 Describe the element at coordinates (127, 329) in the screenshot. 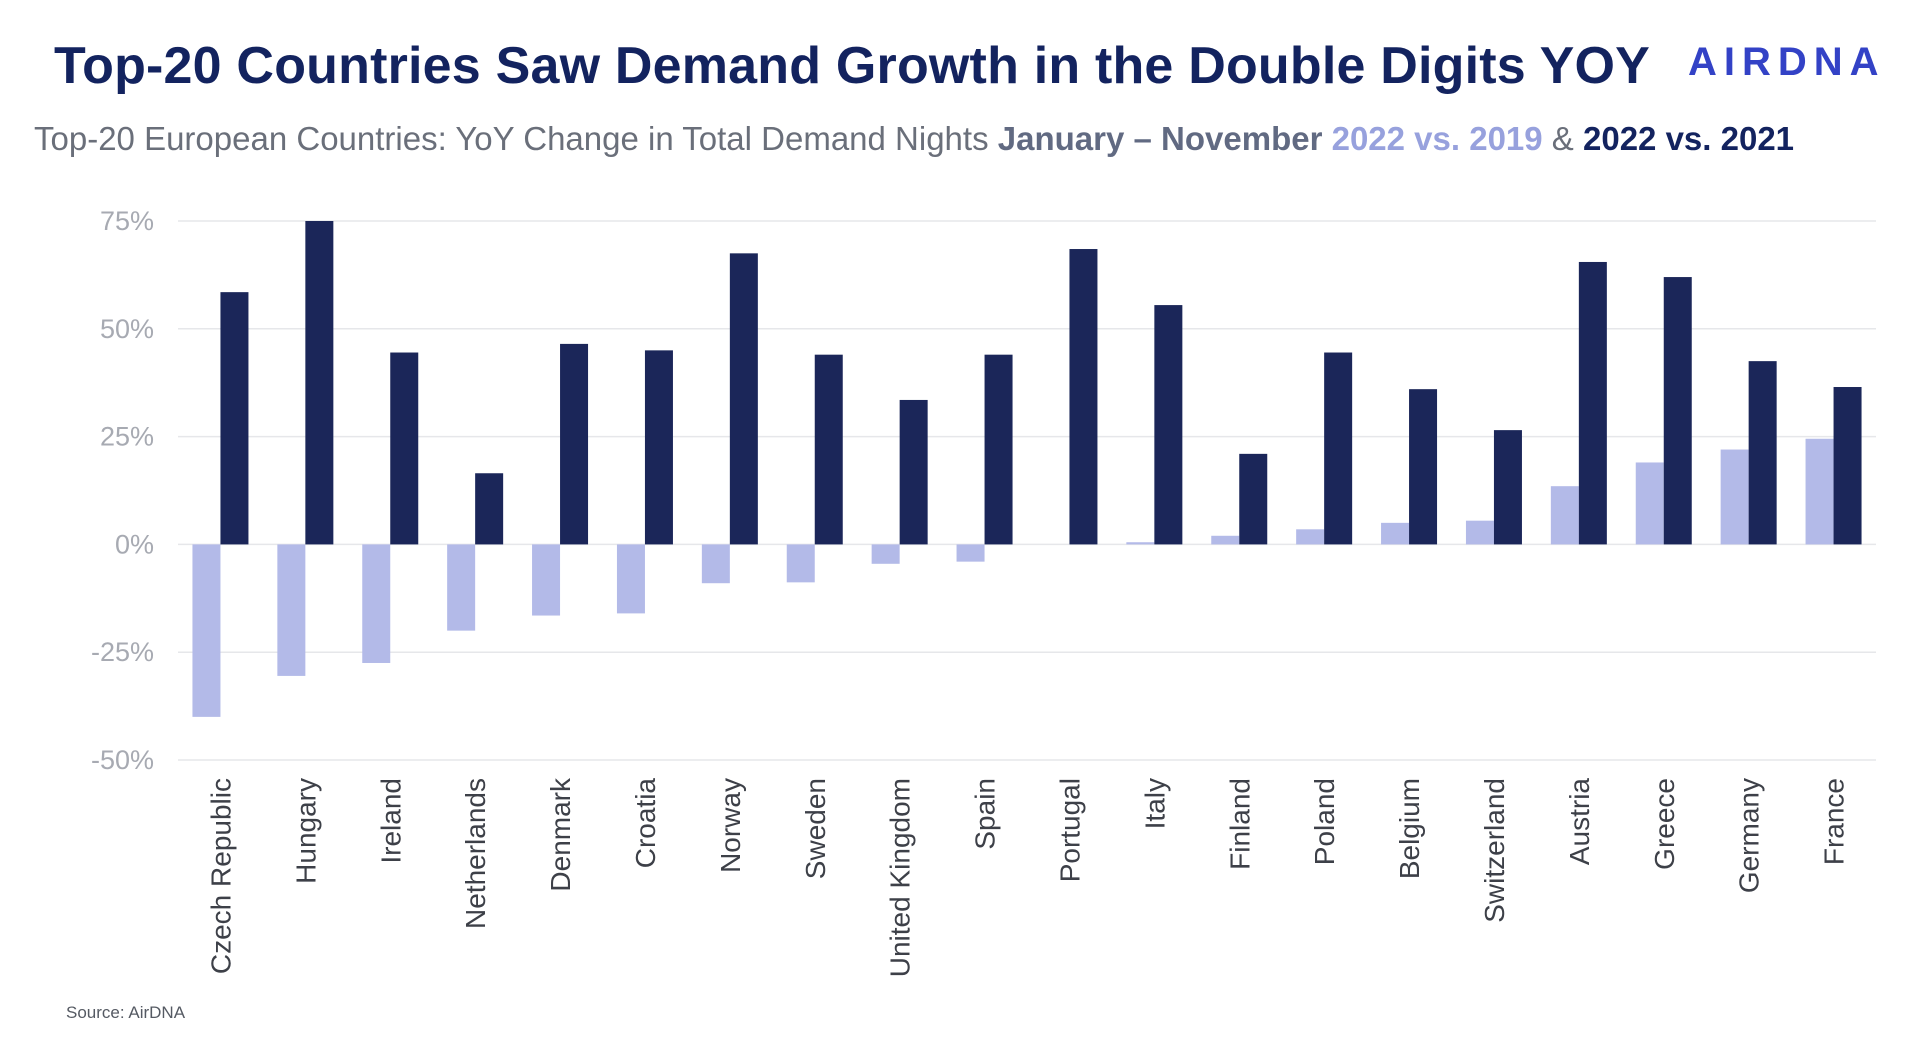

I see `y-tick-label: 50%` at that location.